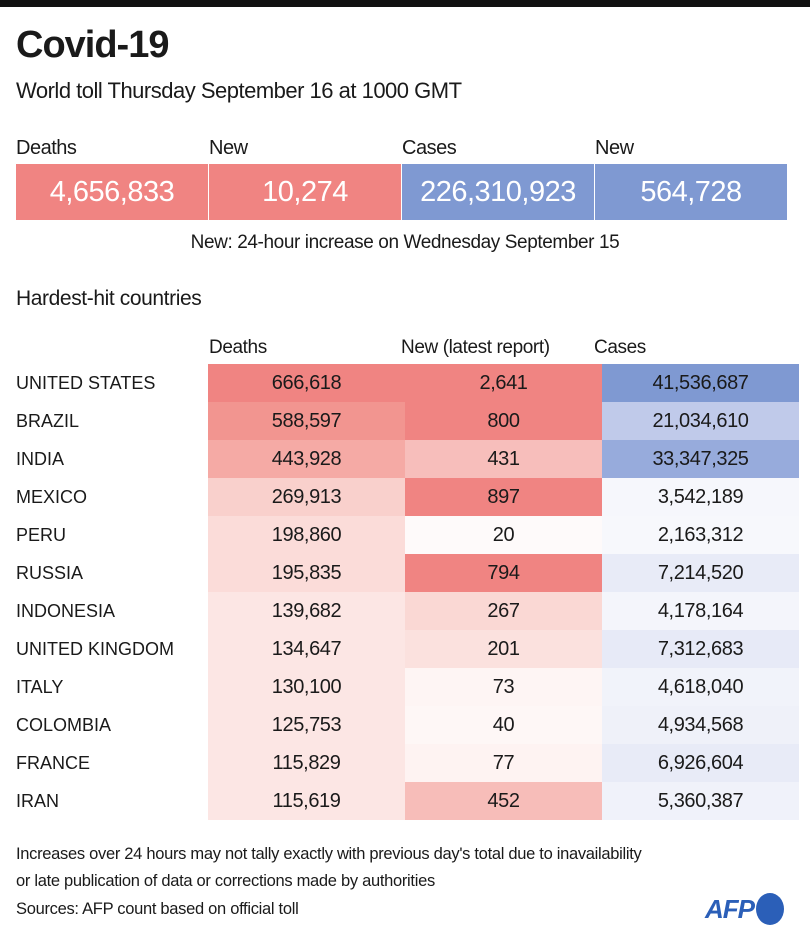 This screenshot has height=930, width=810. Describe the element at coordinates (48, 421) in the screenshot. I see `country-name: BRAZIL` at that location.